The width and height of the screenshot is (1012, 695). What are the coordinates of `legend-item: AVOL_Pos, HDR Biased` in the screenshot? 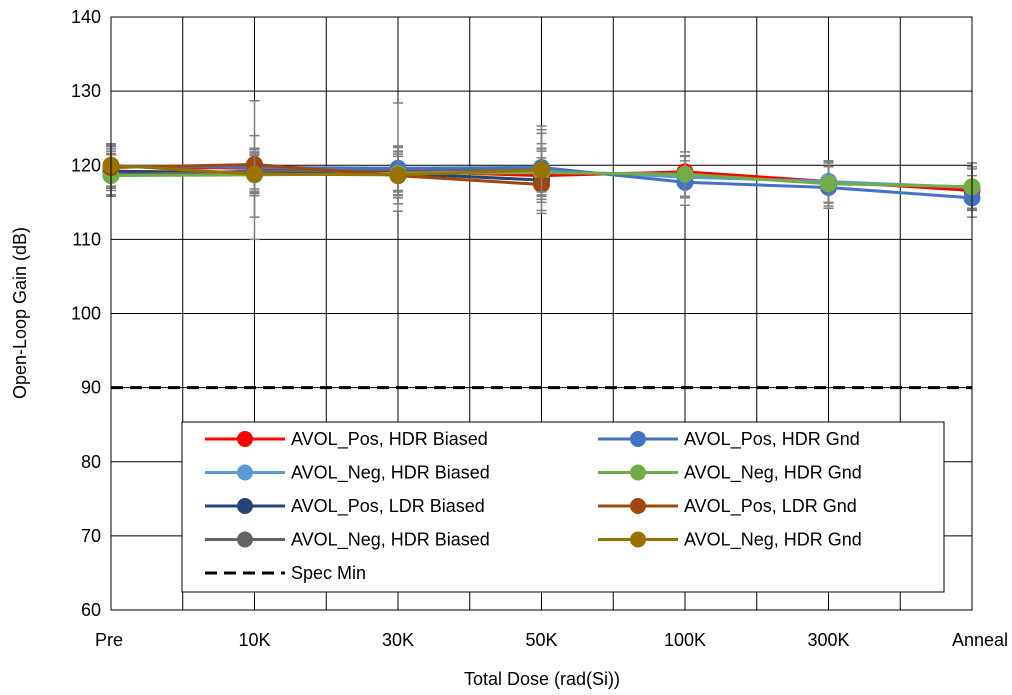 It's located at (346, 439).